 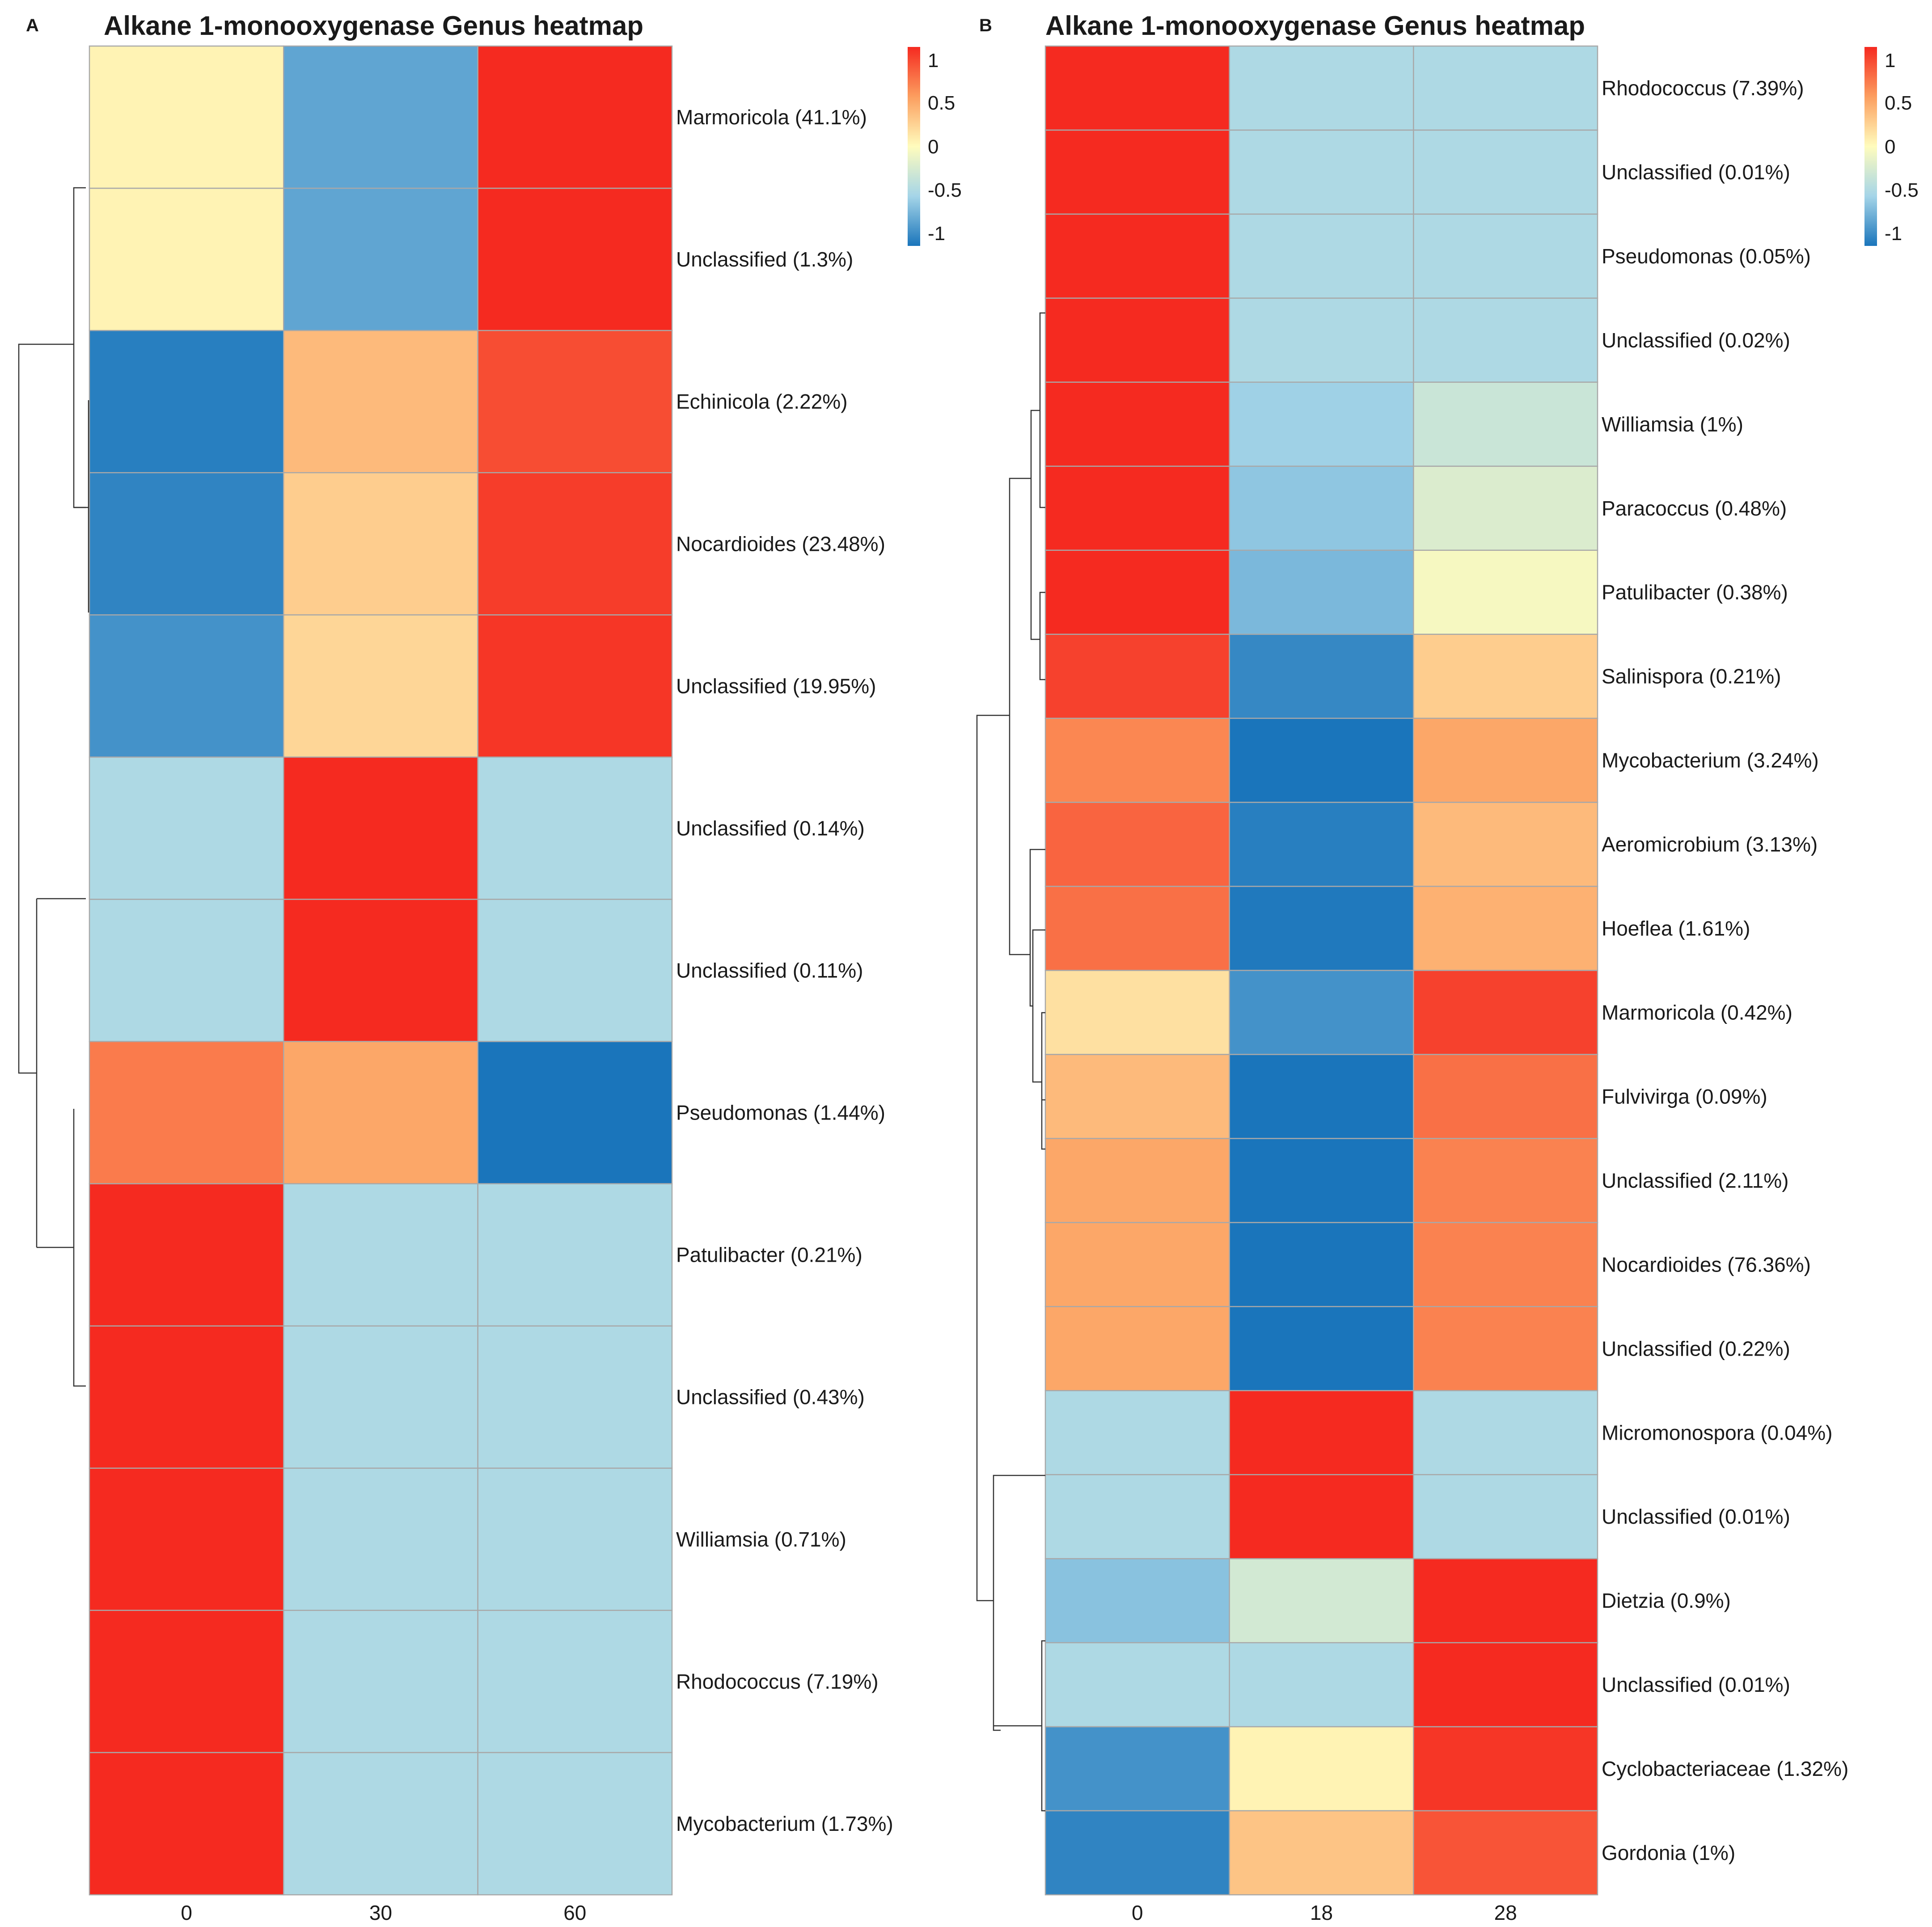 What do you see at coordinates (1898, 103) in the screenshot?
I see `panel-b-legend-tick: 0.5` at bounding box center [1898, 103].